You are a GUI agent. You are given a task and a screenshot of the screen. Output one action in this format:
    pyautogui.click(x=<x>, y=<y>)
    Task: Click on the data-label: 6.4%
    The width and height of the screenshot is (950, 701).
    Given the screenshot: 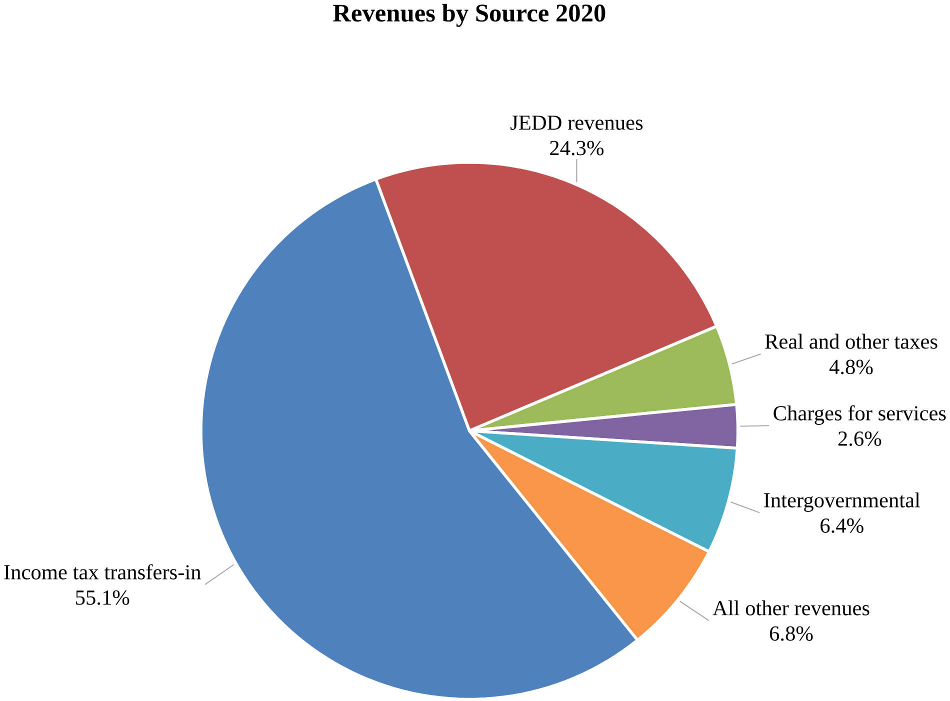 What is the action you would take?
    pyautogui.click(x=842, y=526)
    